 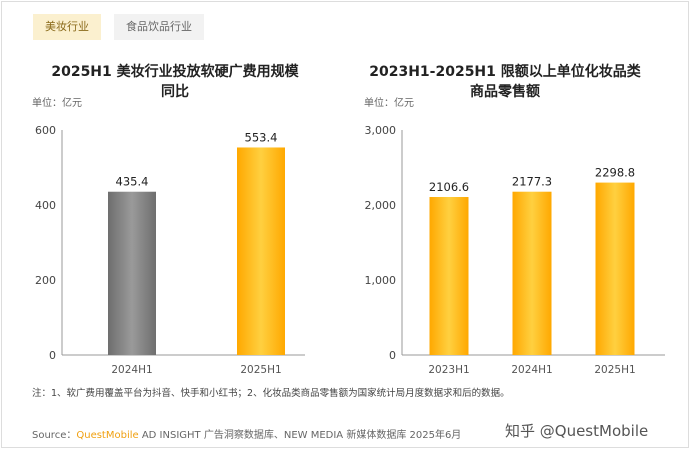 I want to click on watermark: 知乎 @QuestMobile, so click(x=577, y=431).